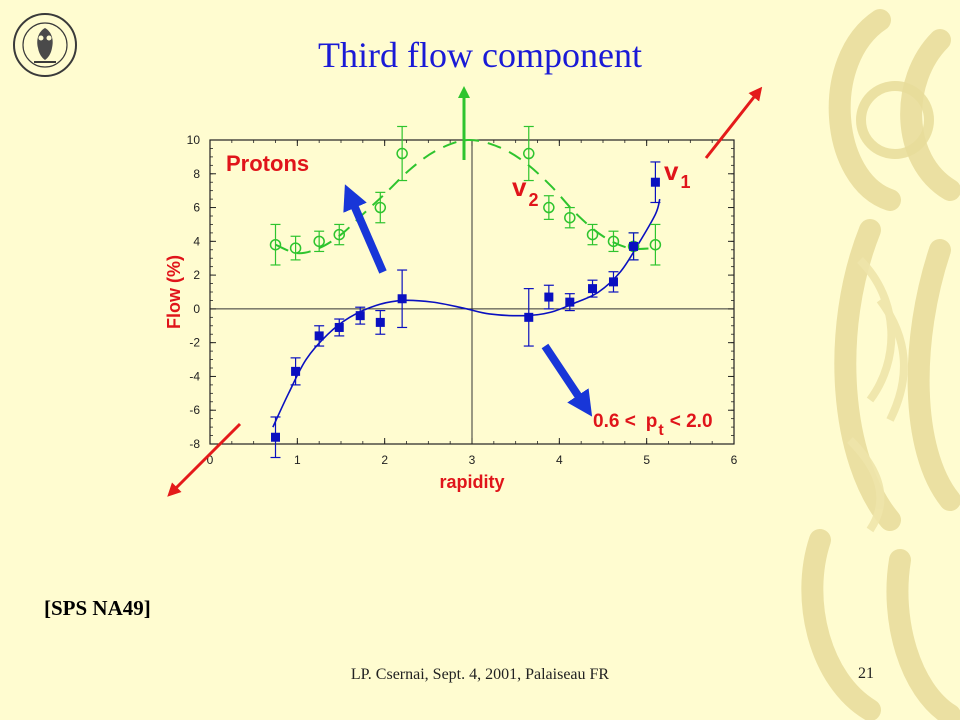 Image resolution: width=960 pixels, height=720 pixels. What do you see at coordinates (533, 200) in the screenshot?
I see `v2-subscript: 2` at bounding box center [533, 200].